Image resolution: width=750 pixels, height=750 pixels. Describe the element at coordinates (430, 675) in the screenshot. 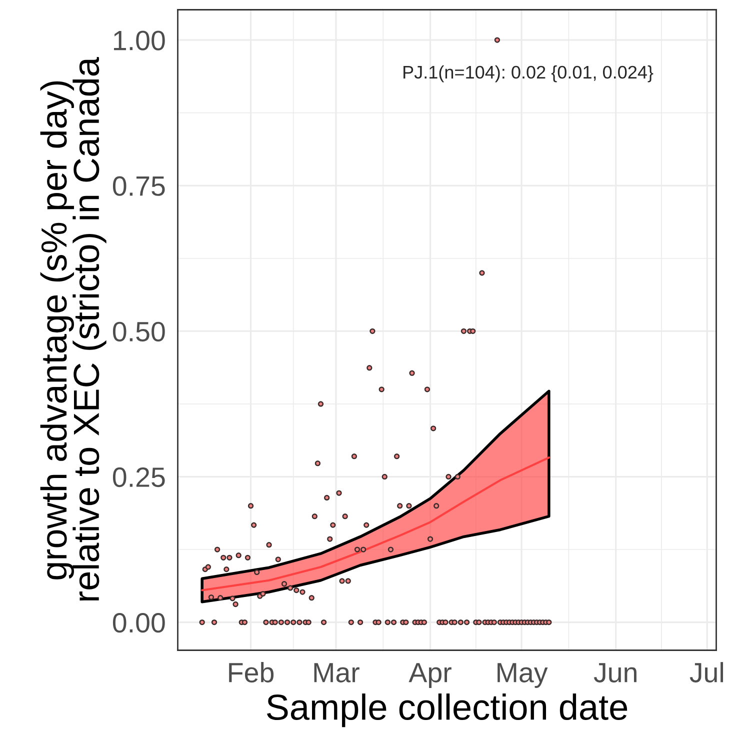

I see `x-tick-label: Apr` at that location.